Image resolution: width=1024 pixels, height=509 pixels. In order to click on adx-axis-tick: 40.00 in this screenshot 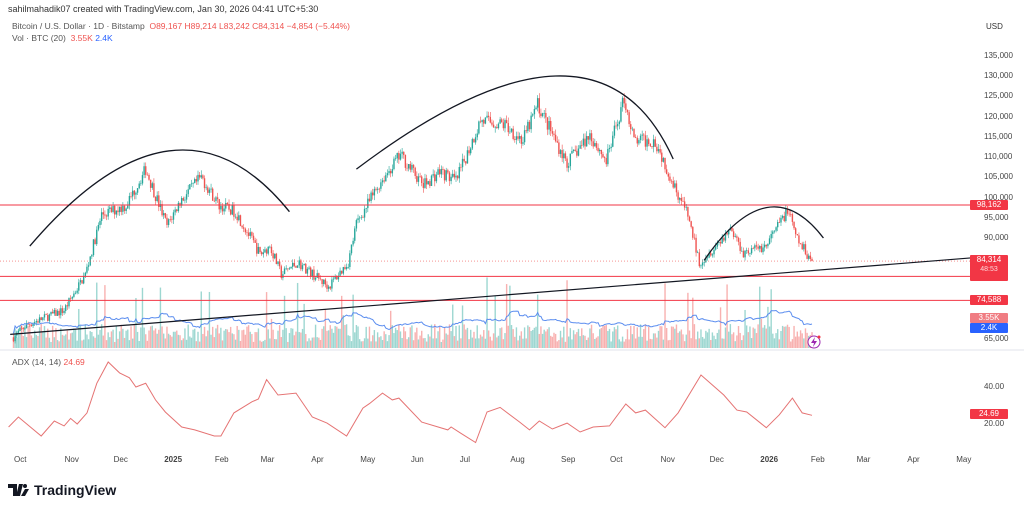, I will do `click(994, 386)`.